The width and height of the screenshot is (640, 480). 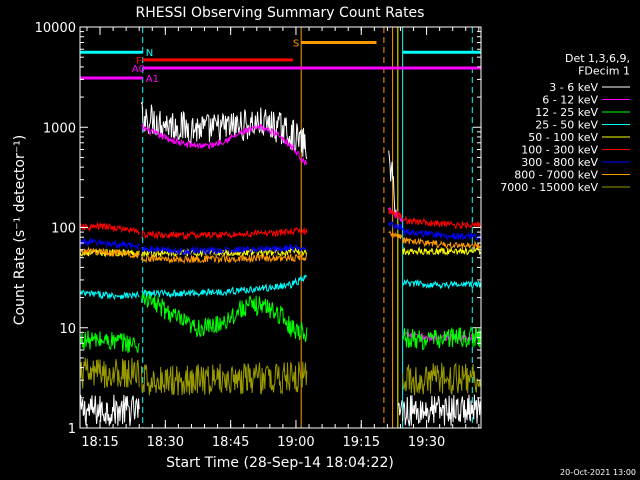 I want to click on legend-header-line: FDecim 1, so click(x=604, y=71).